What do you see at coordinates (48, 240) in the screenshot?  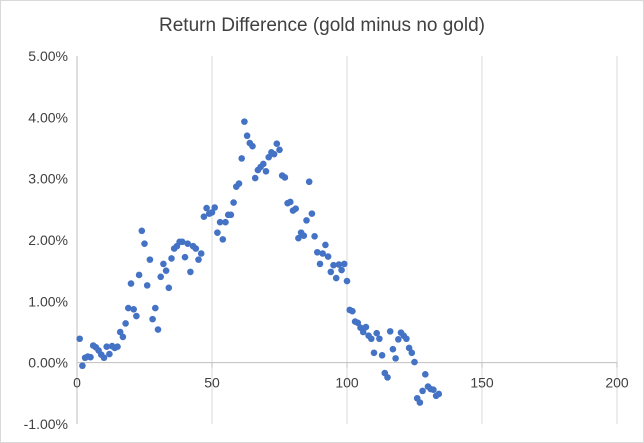 I see `y-tick-label: 2.00%` at bounding box center [48, 240].